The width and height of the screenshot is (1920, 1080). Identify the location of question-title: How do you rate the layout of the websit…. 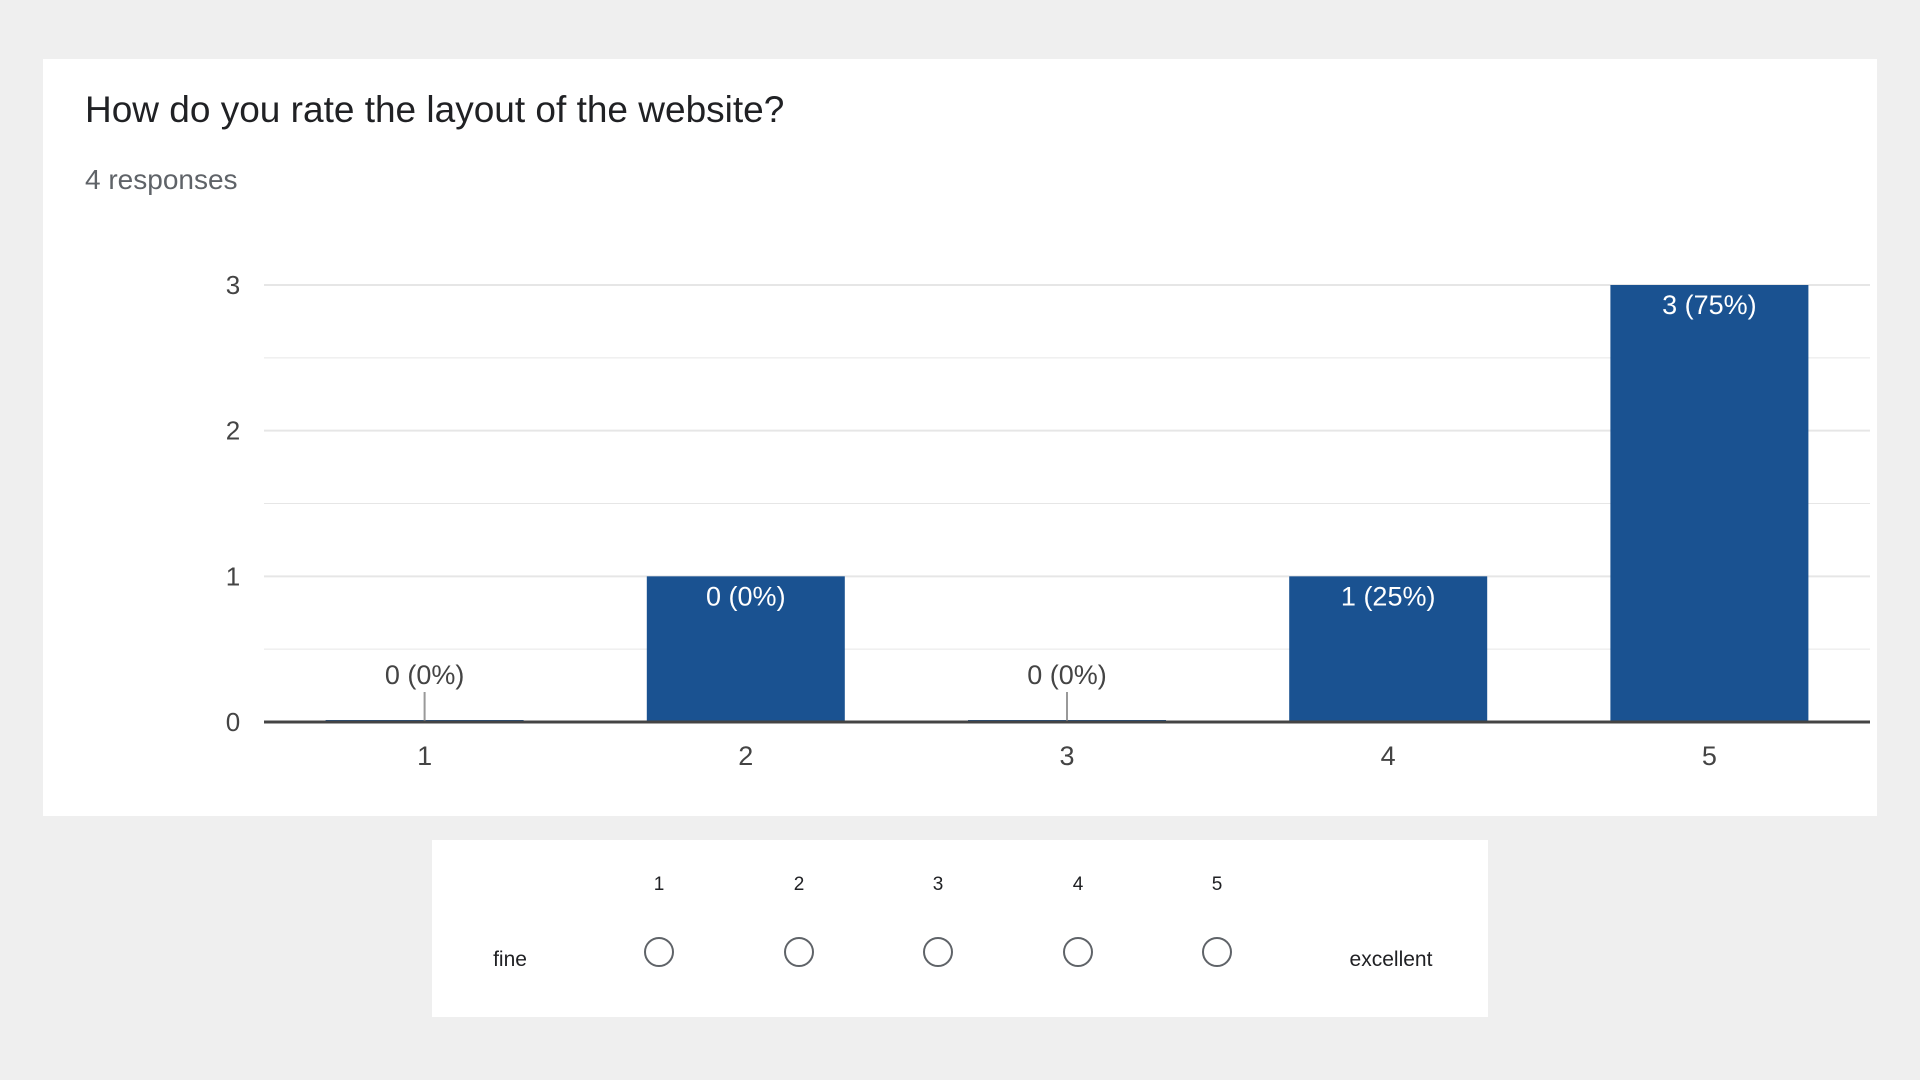
(435, 109).